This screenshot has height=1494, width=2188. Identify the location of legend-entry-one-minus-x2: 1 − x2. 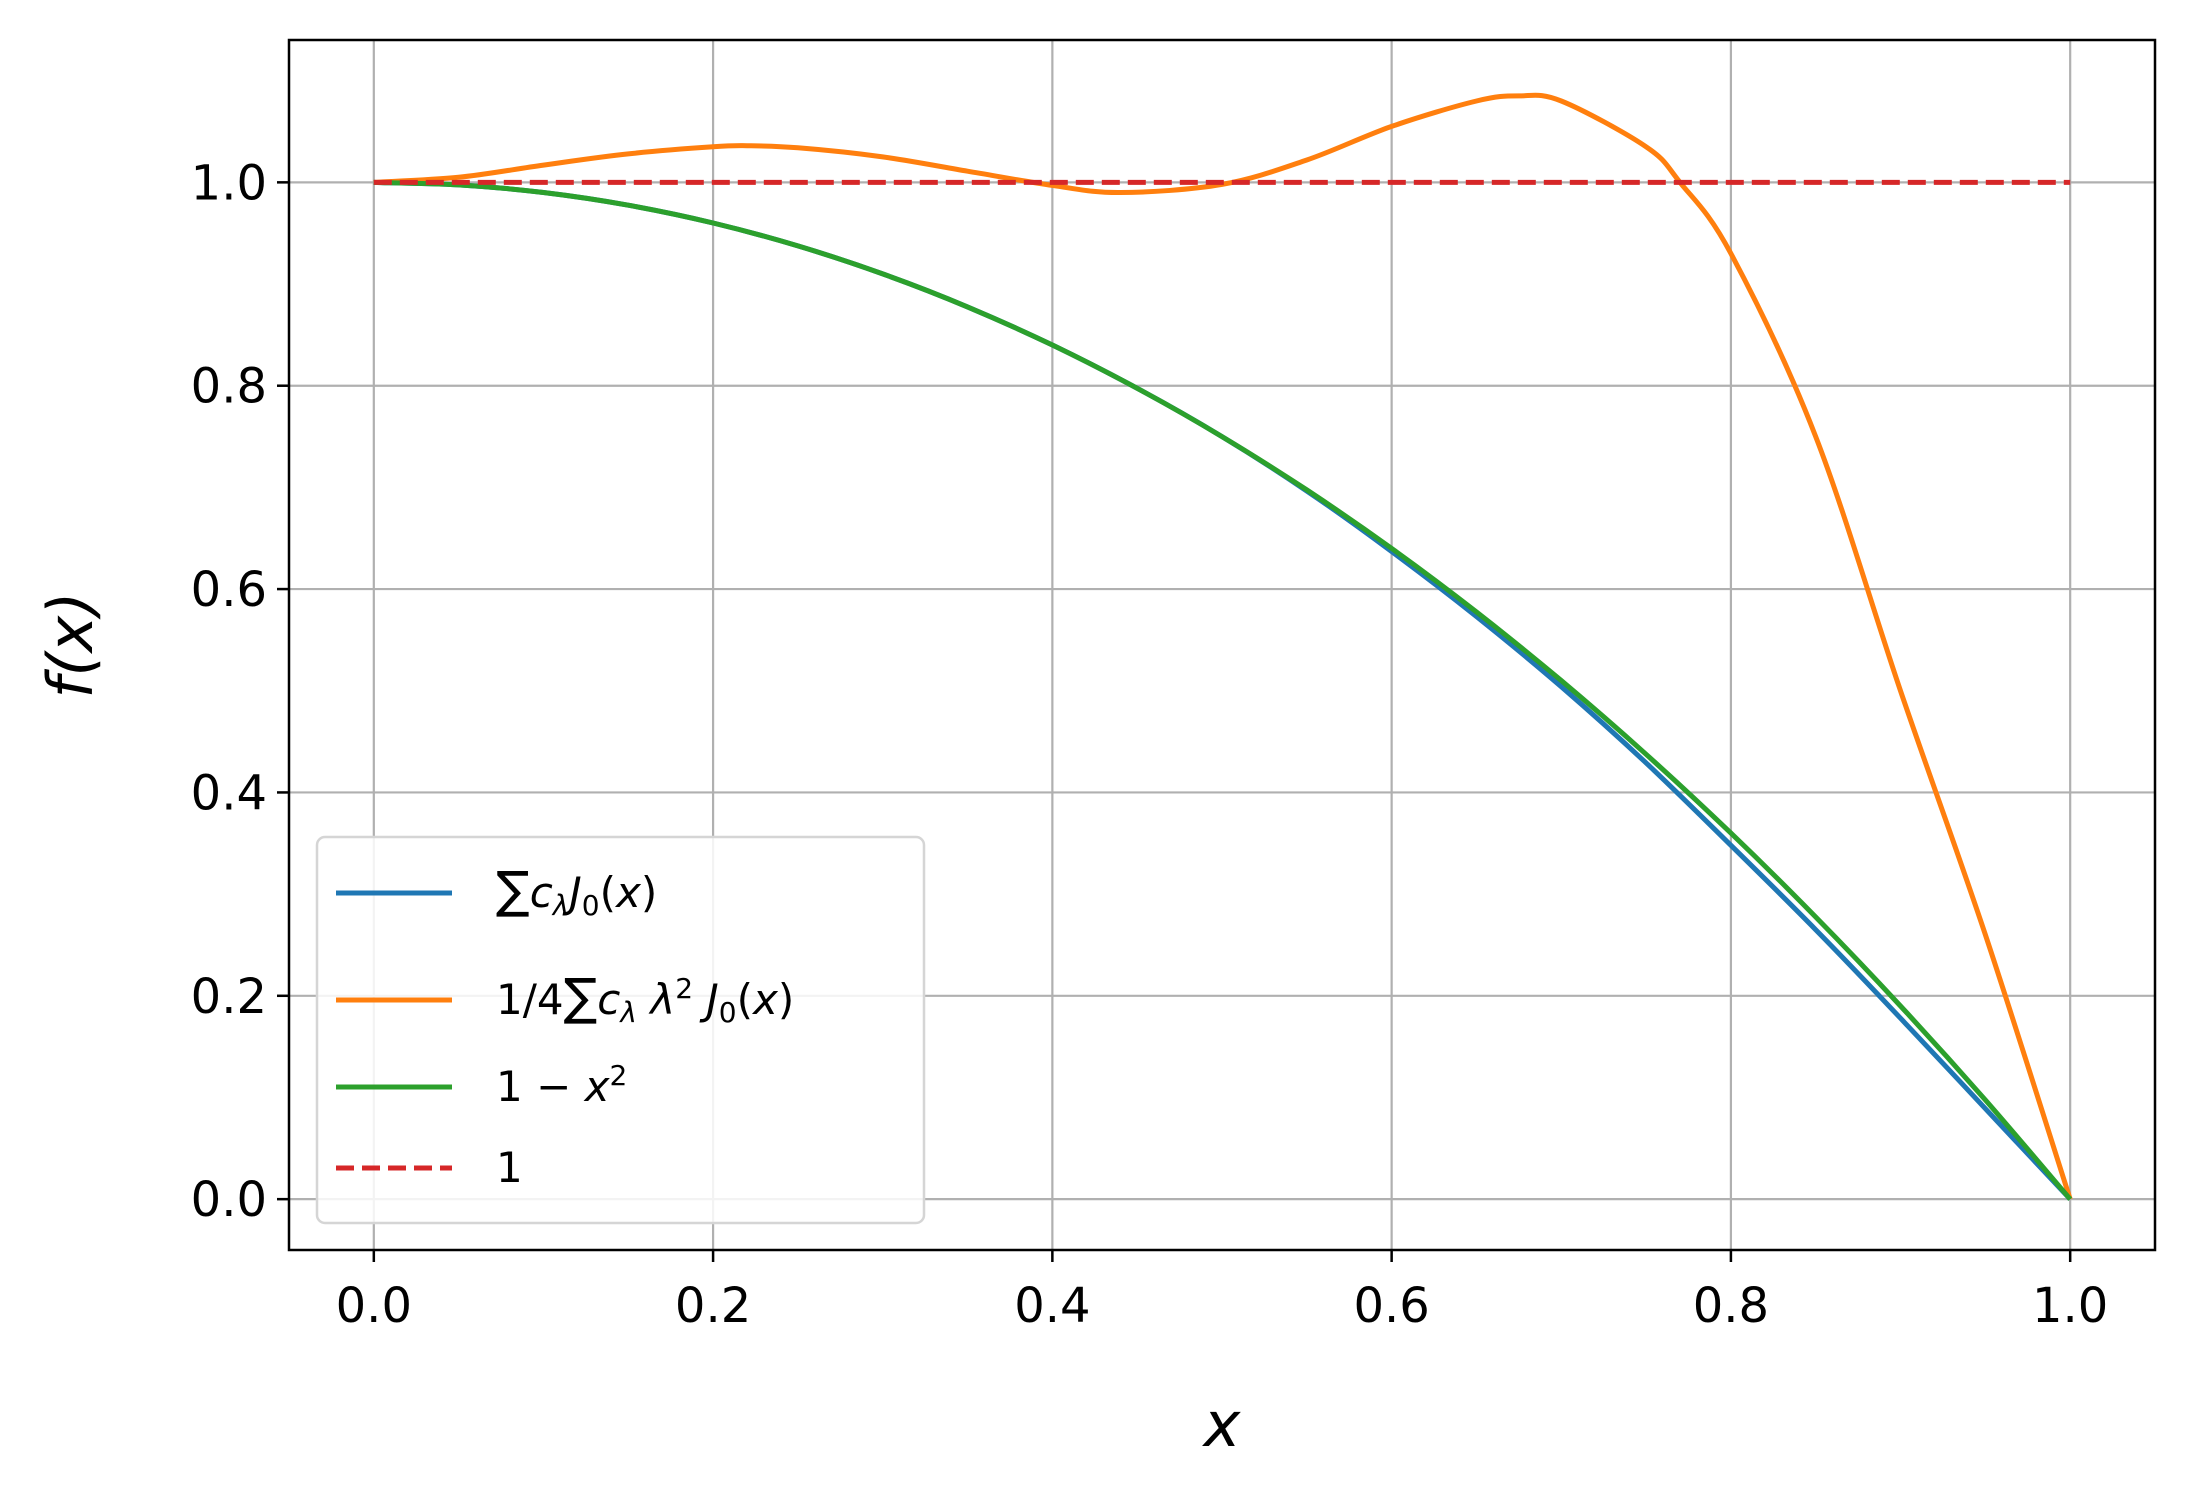
(481, 1085).